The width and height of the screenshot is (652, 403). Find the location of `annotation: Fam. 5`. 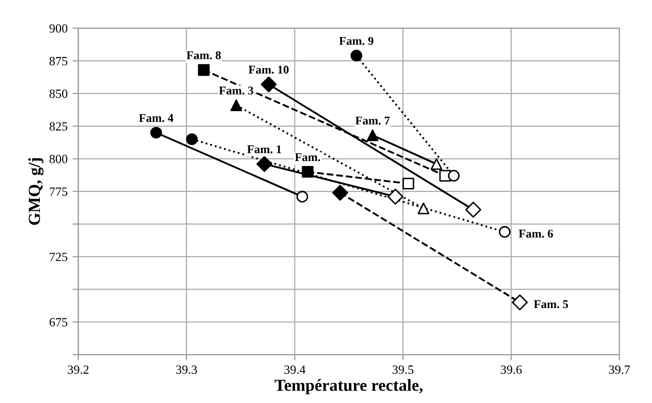

annotation: Fam. 5 is located at coordinates (551, 304).